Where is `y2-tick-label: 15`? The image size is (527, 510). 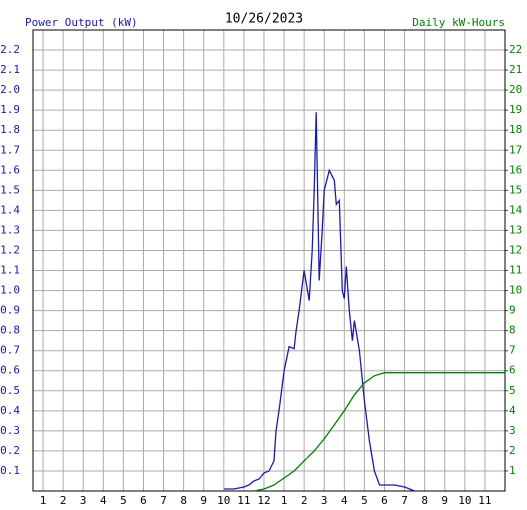
y2-tick-label: 15 is located at coordinates (515, 189).